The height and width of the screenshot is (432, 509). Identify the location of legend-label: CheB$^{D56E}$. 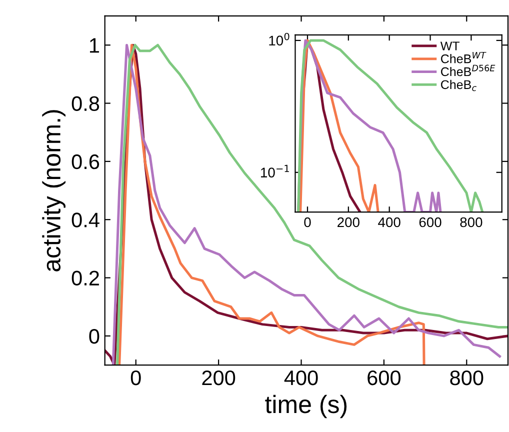
(468, 70).